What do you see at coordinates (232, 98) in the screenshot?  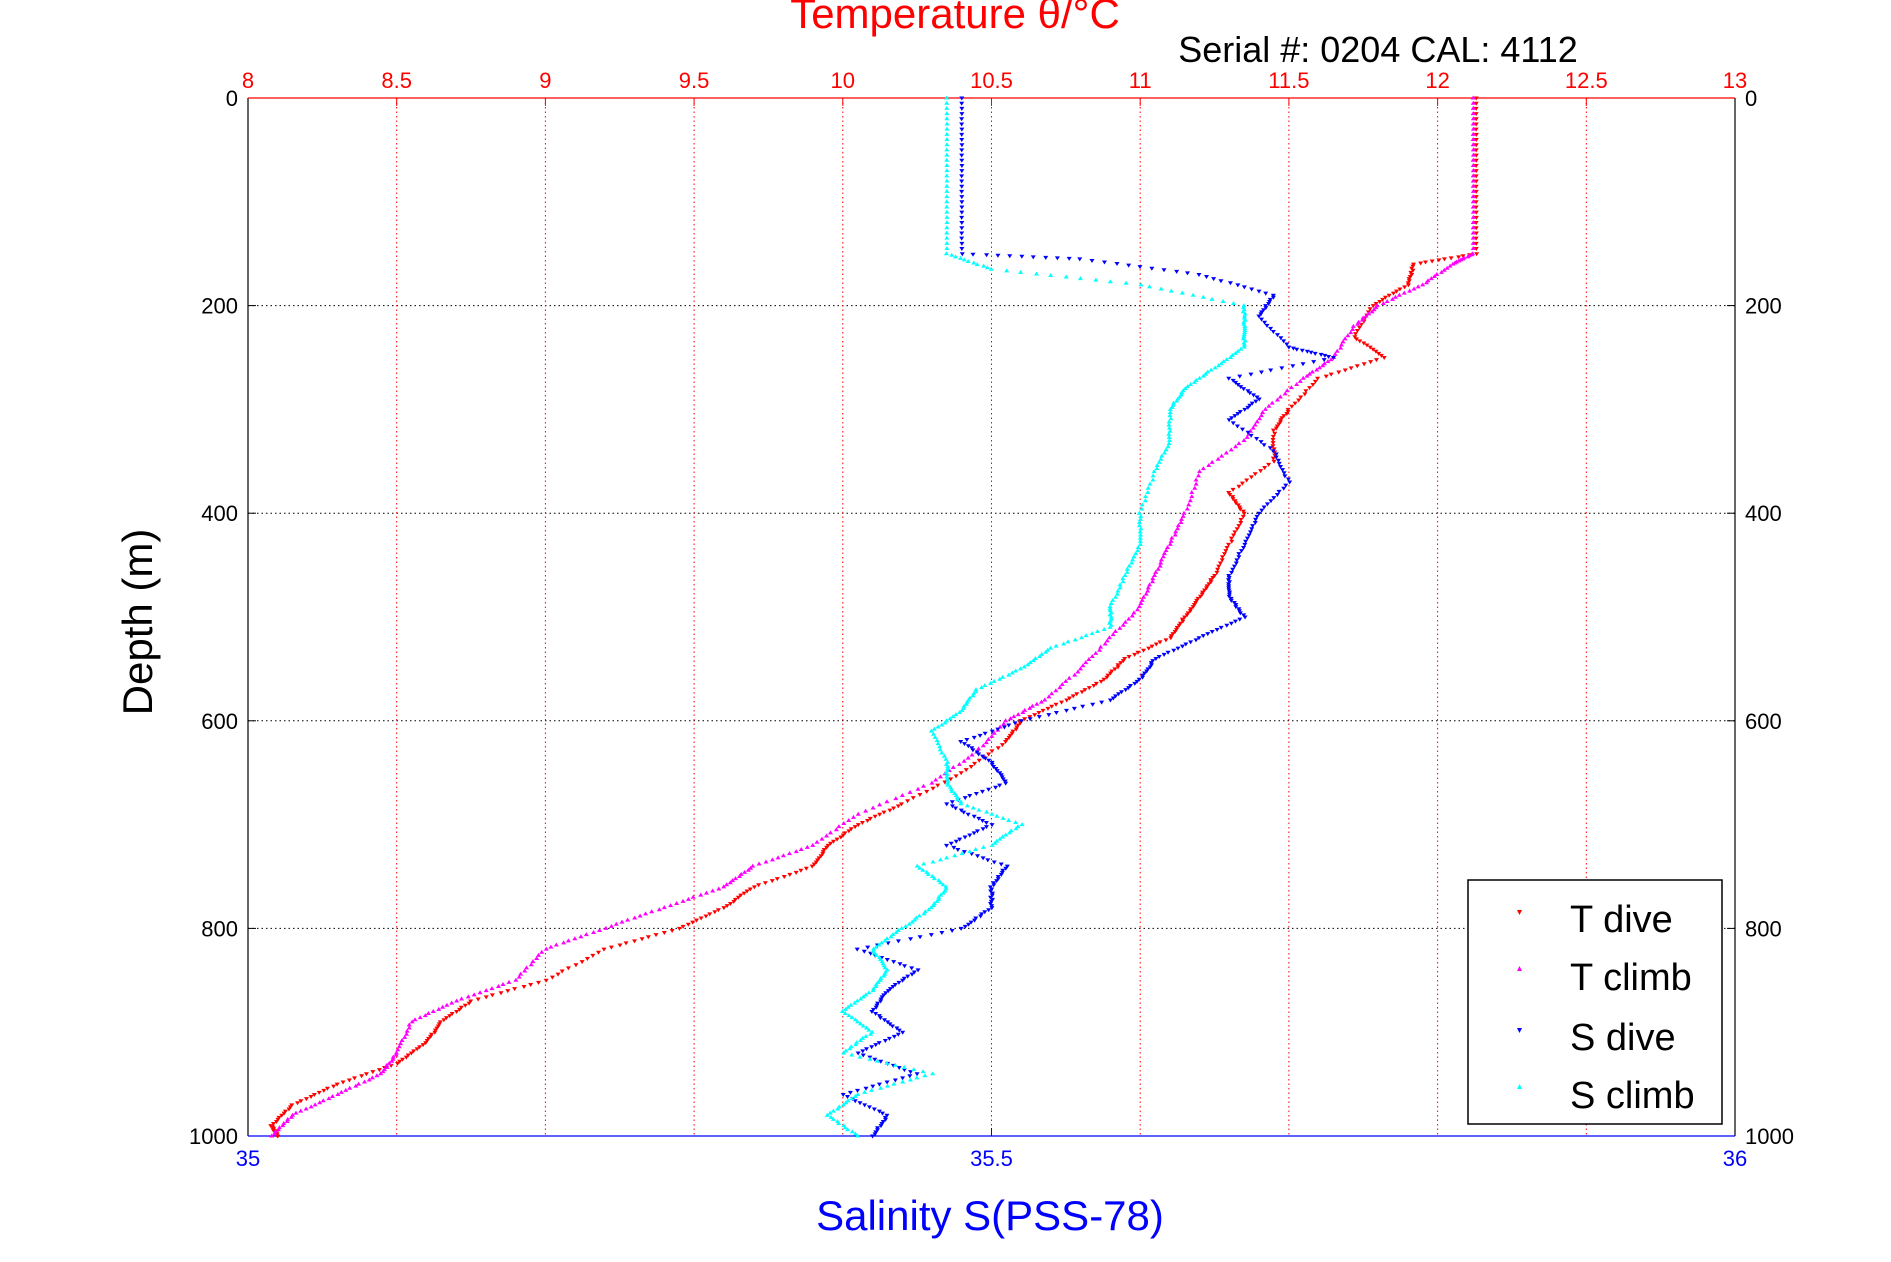 I see `depth-tick-label-left: 0` at bounding box center [232, 98].